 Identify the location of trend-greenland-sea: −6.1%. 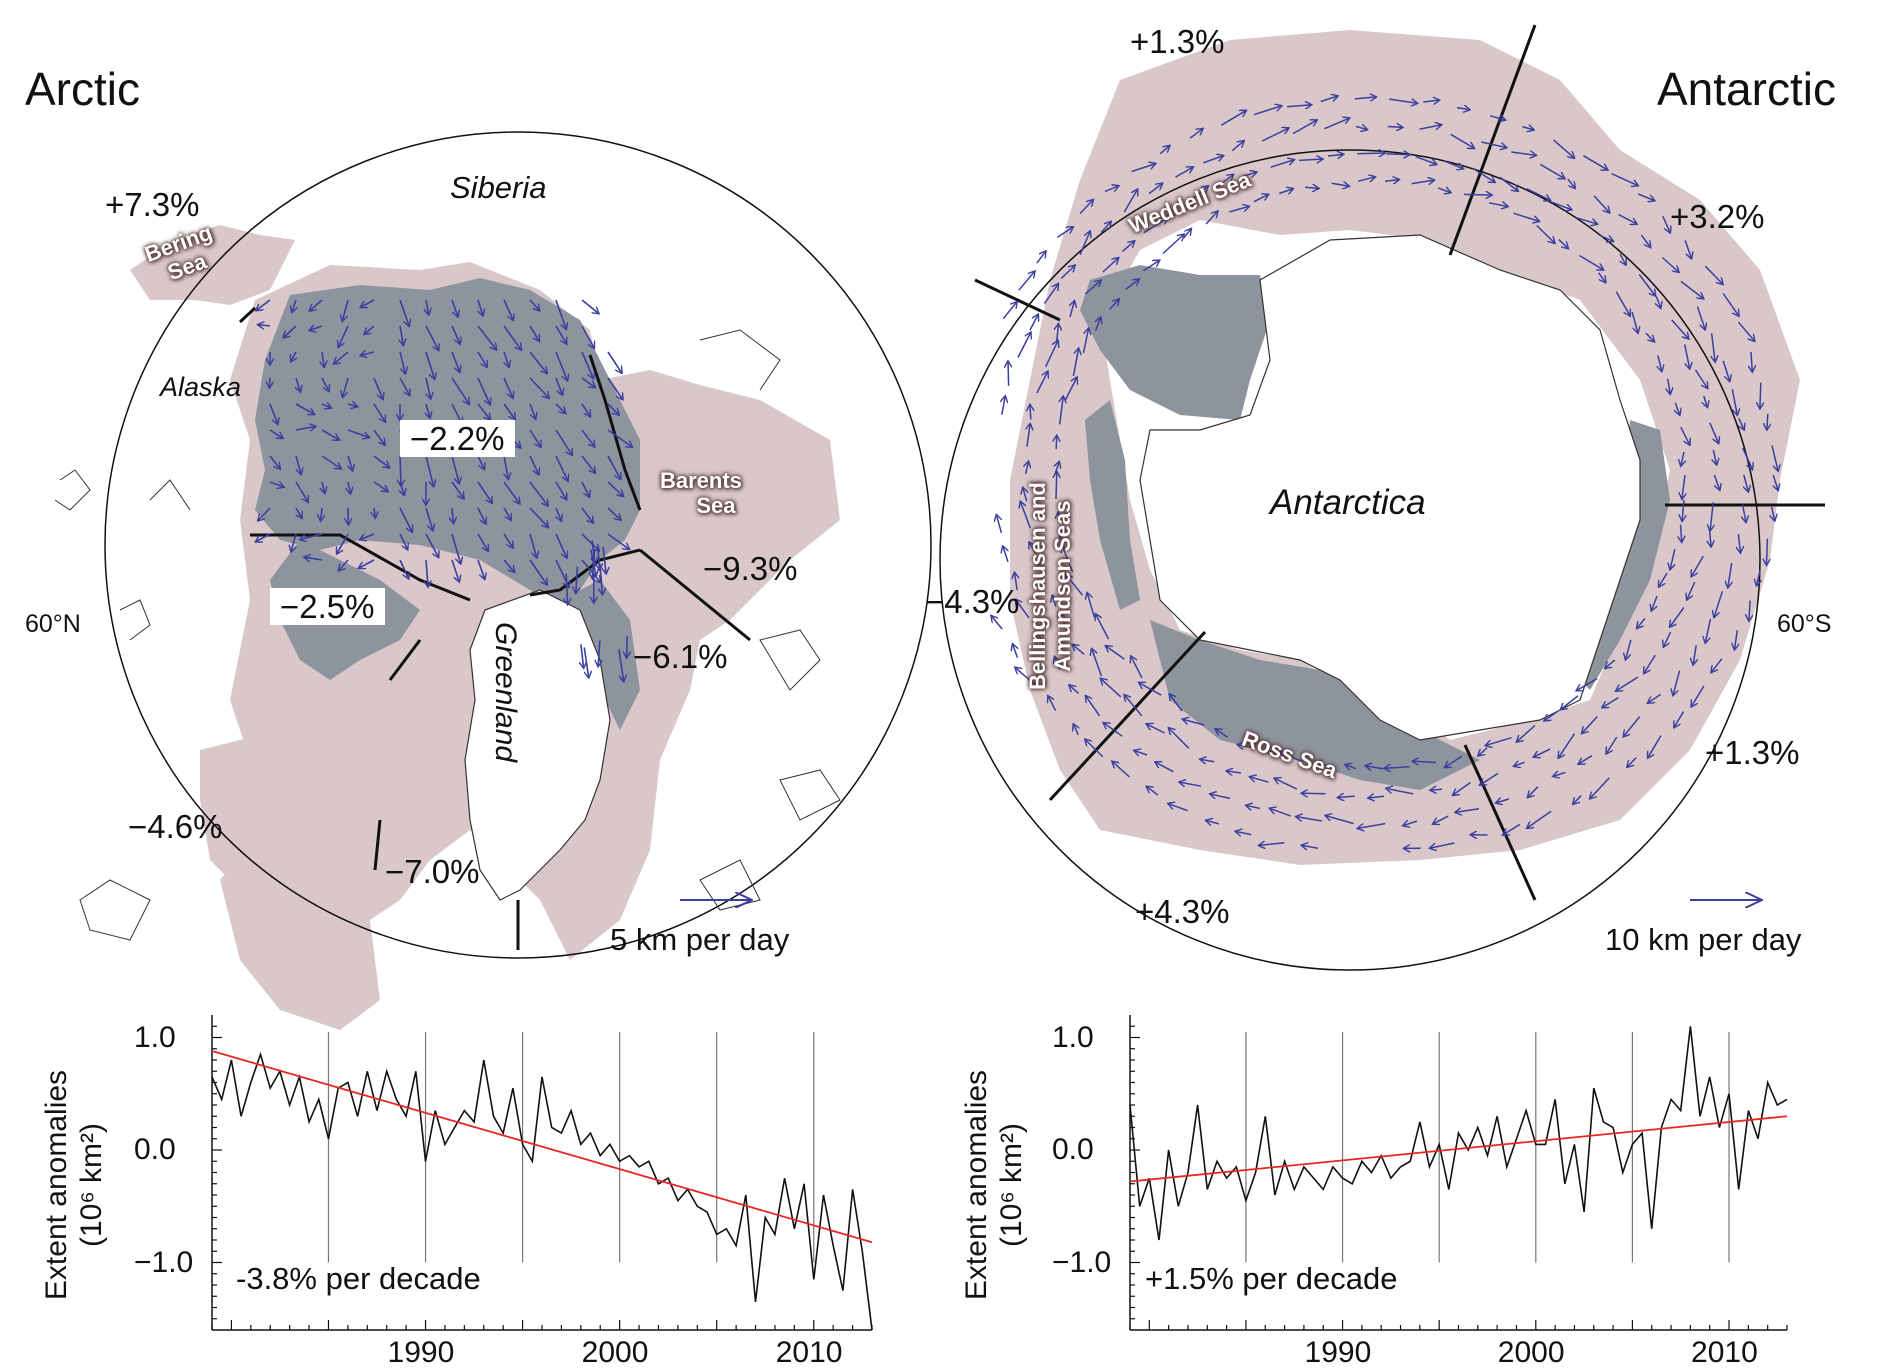
(680, 656).